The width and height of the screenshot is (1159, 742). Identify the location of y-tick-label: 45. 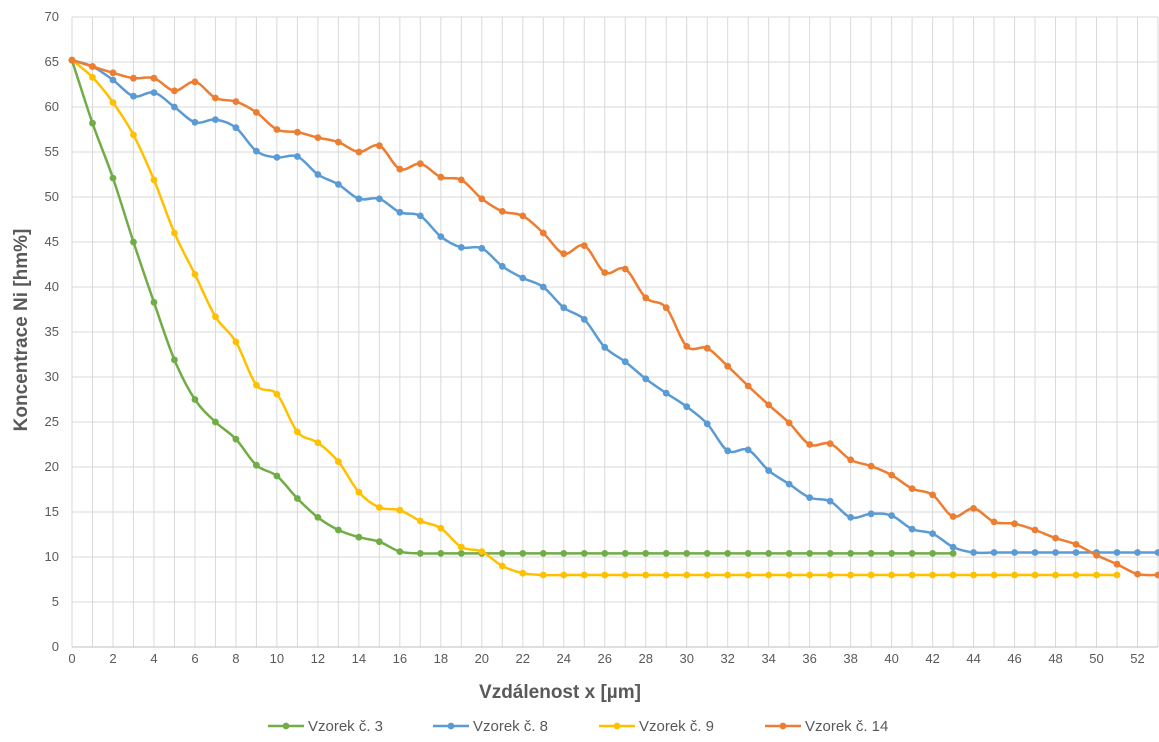
(52, 241).